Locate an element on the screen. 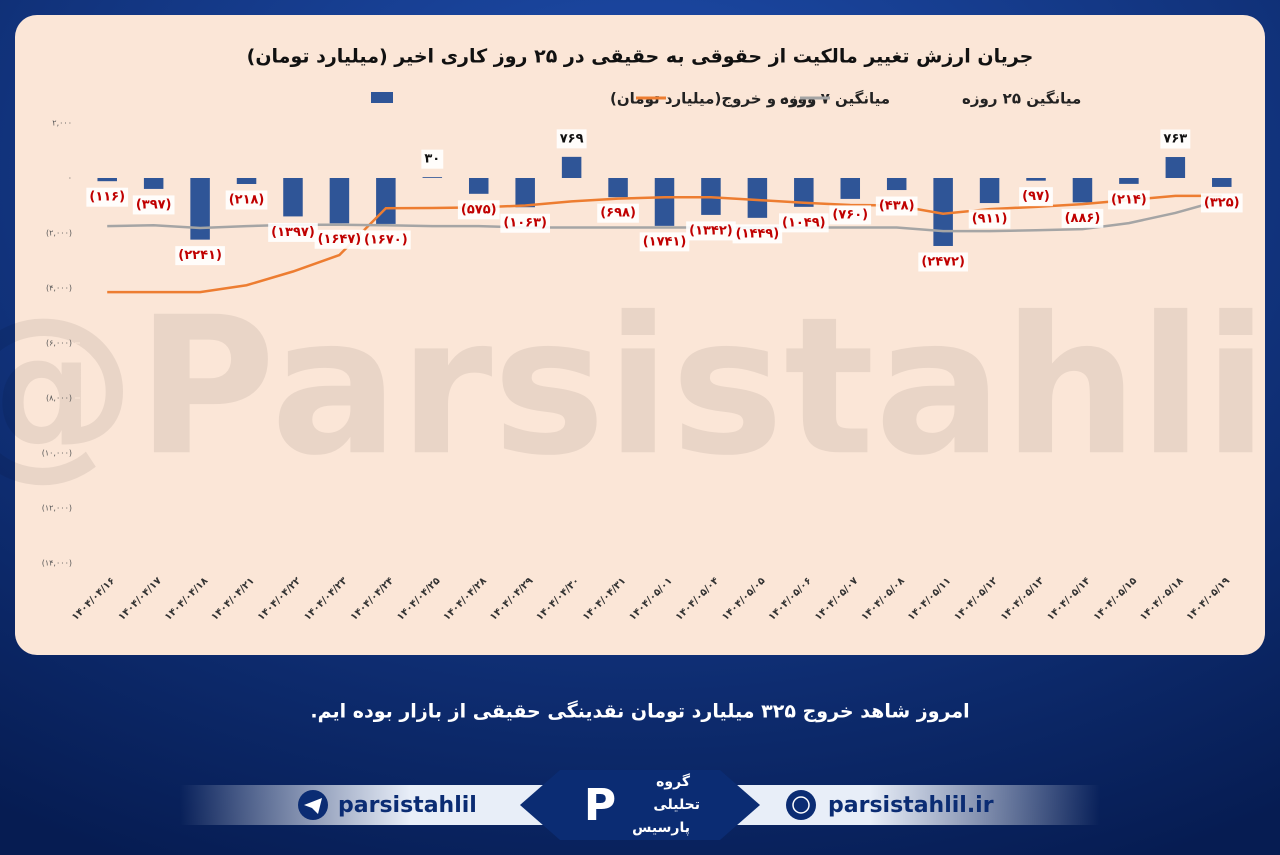  telegram-glyph is located at coordinates (313, 806).